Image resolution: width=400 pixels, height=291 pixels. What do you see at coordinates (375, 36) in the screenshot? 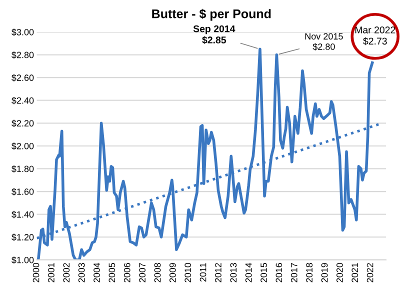
I see `annotation: Mar 2022 $2.73` at bounding box center [375, 36].